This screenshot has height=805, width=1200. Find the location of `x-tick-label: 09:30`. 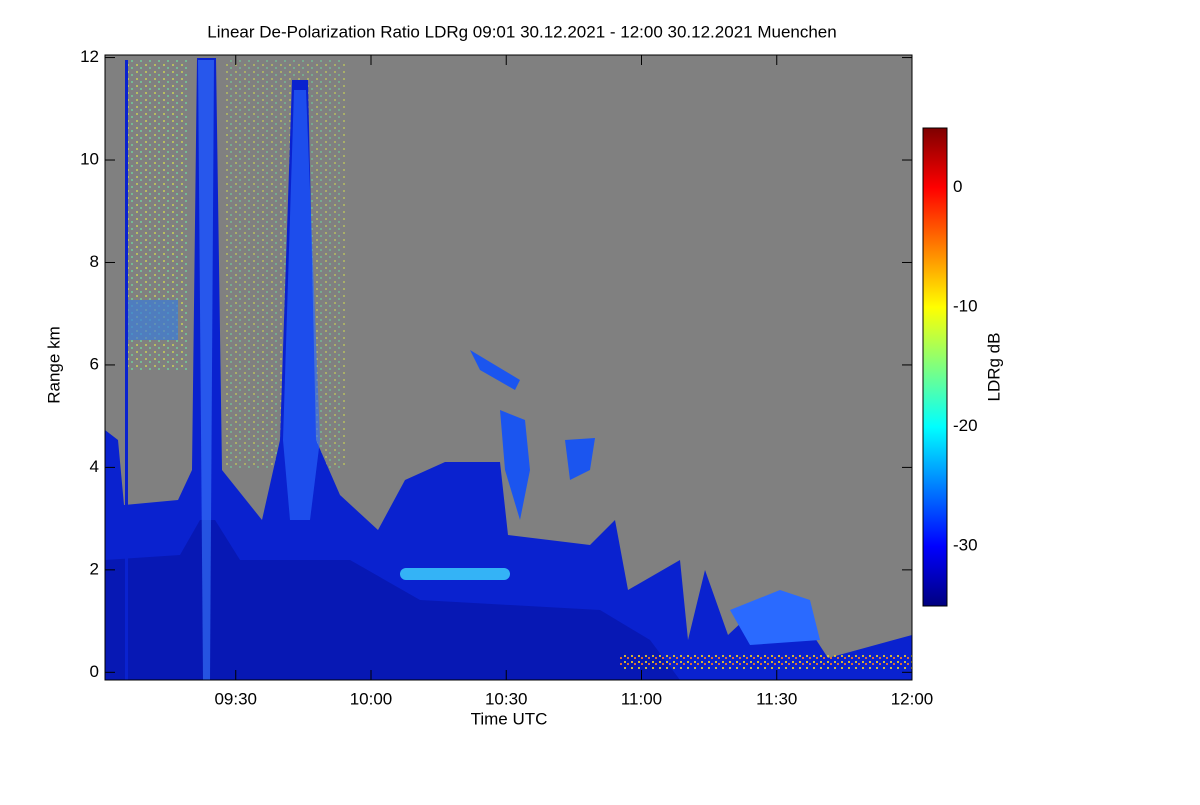

x-tick-label: 09:30 is located at coordinates (235, 698).